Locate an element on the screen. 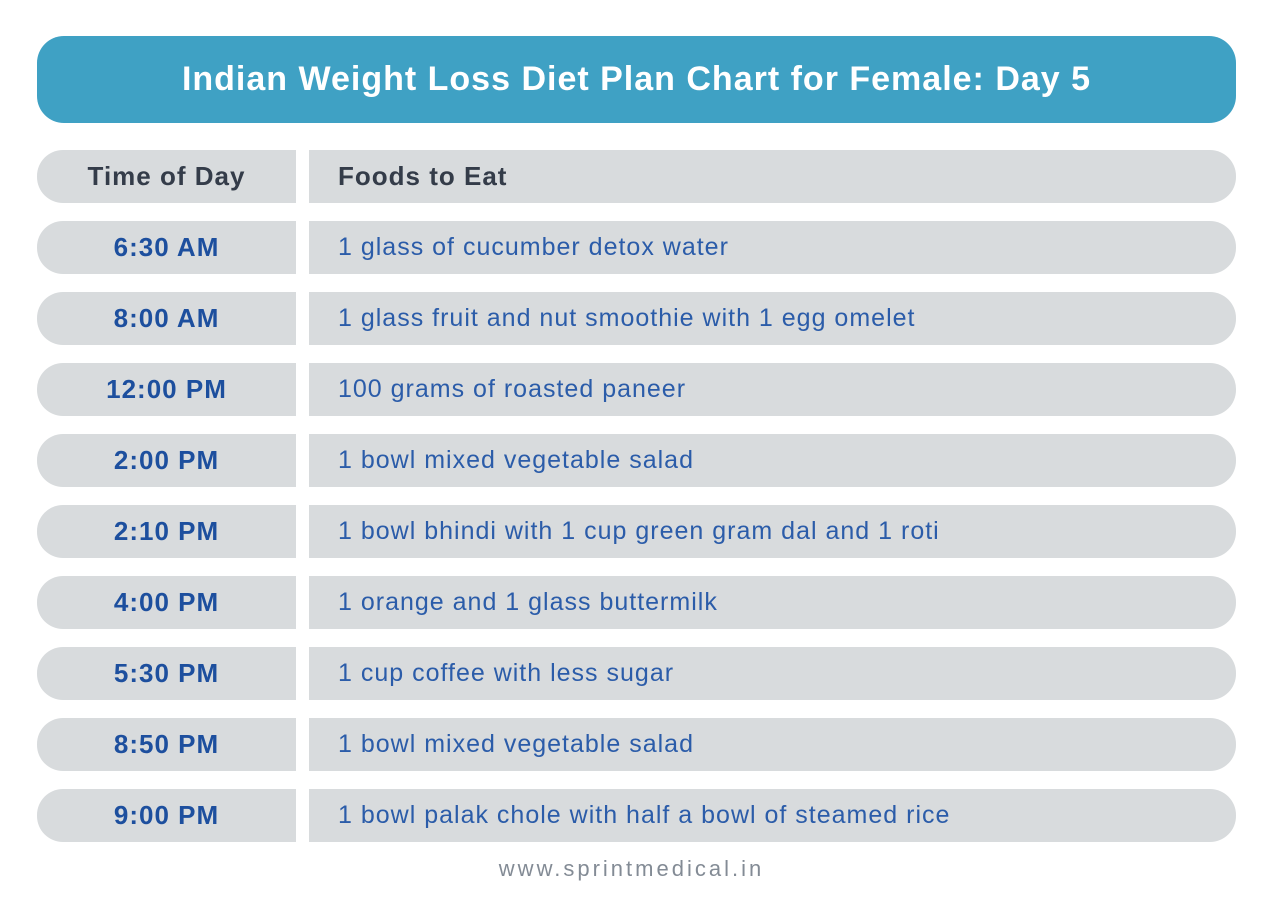 This screenshot has width=1263, height=911. time-cell: 5:30 PM is located at coordinates (166, 673).